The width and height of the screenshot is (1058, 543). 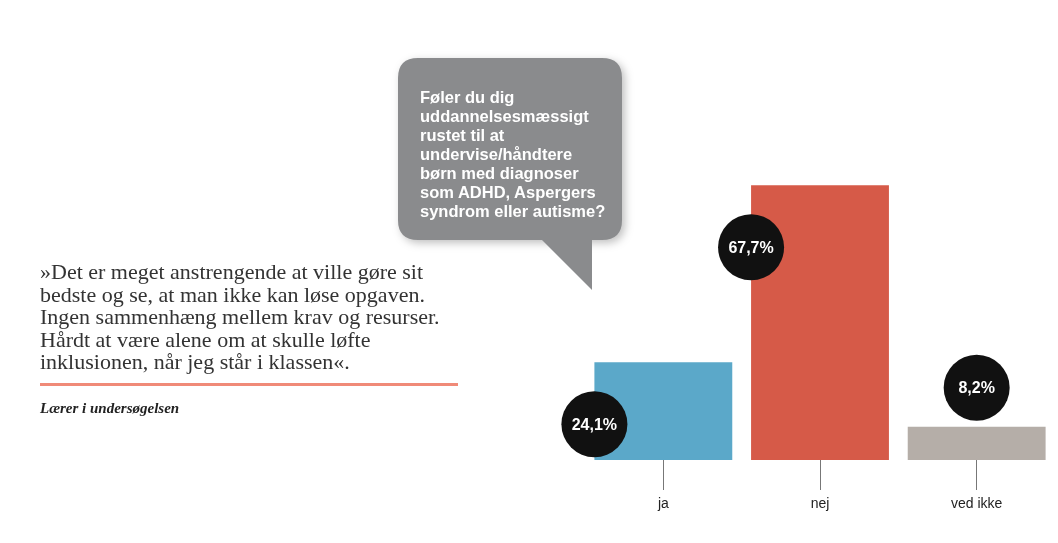 What do you see at coordinates (240, 316) in the screenshot?
I see `text: »Det er meget anstrengende at ville gøre sit bedste og se, at man ikke kan løse opgaven. Ingen sammenhæng mellem krav og resurser. Hårdt at være alene om at skulle løfte inklusionen, når jeg står i klassen«.` at bounding box center [240, 316].